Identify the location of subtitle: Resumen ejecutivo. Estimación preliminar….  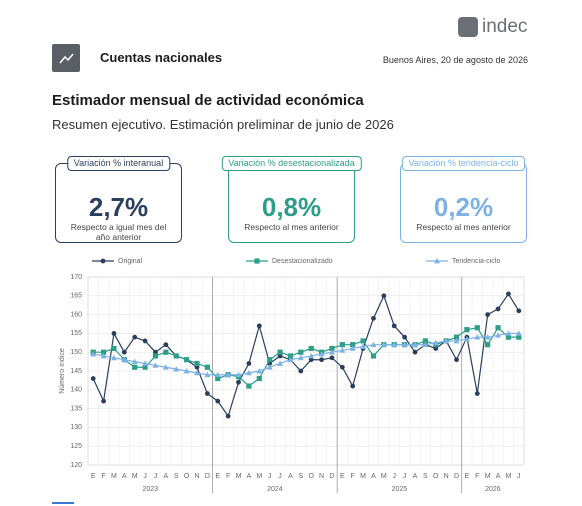
(223, 124).